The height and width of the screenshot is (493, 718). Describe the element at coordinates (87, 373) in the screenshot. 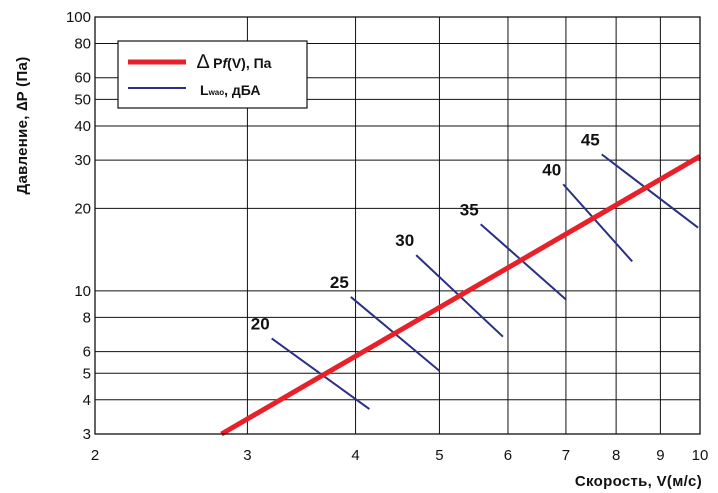

I see `y-tick-label: 5` at that location.